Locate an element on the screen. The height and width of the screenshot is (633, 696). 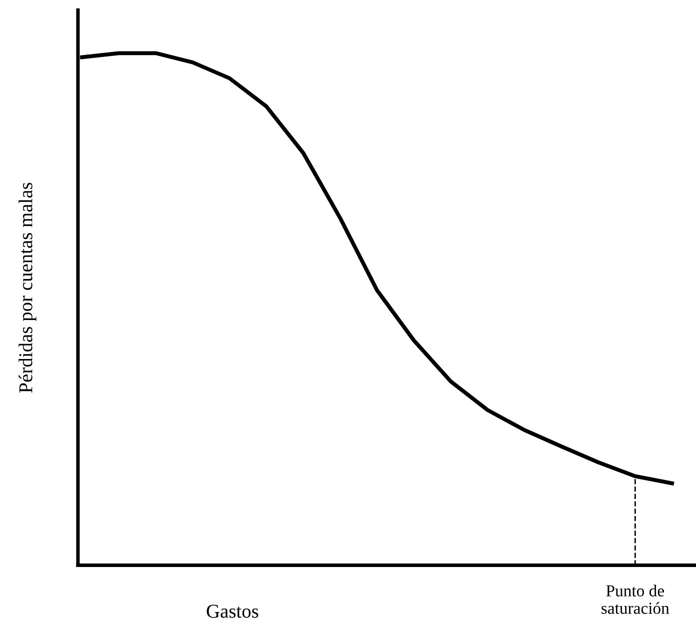
y-axis-title: Pérdidas por cuentas malas is located at coordinates (27, 287).